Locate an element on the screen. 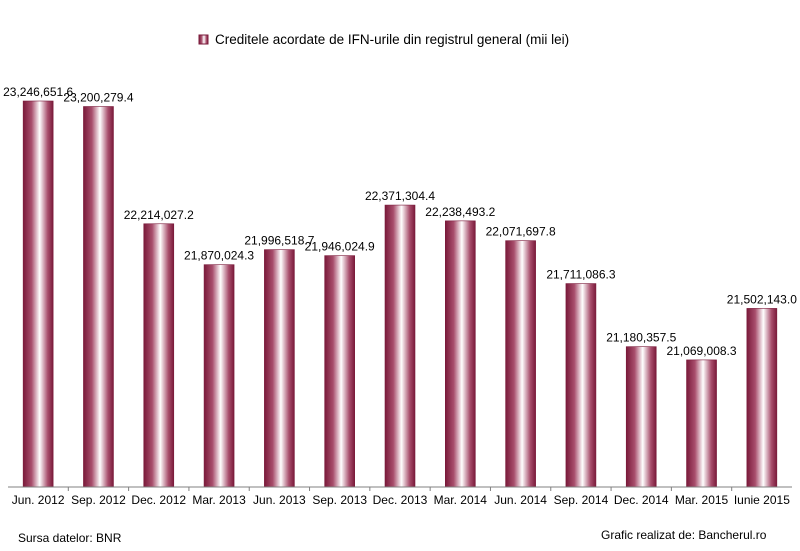  x-tick-label: Iunie 2015 is located at coordinates (762, 500).